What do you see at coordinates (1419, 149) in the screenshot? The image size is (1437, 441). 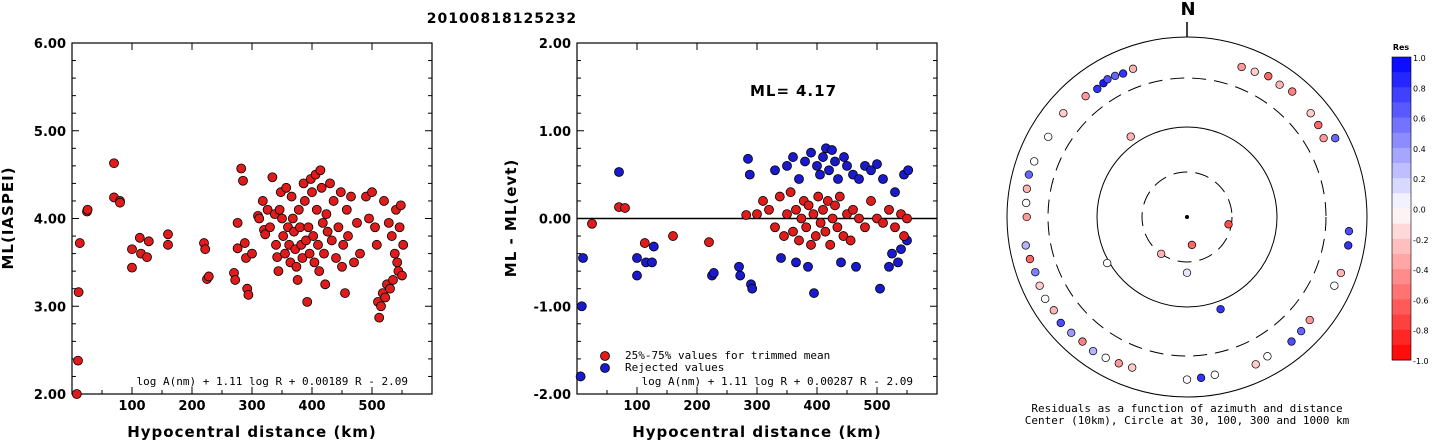 I see `colorbar-tick-label: 0.4` at bounding box center [1419, 149].